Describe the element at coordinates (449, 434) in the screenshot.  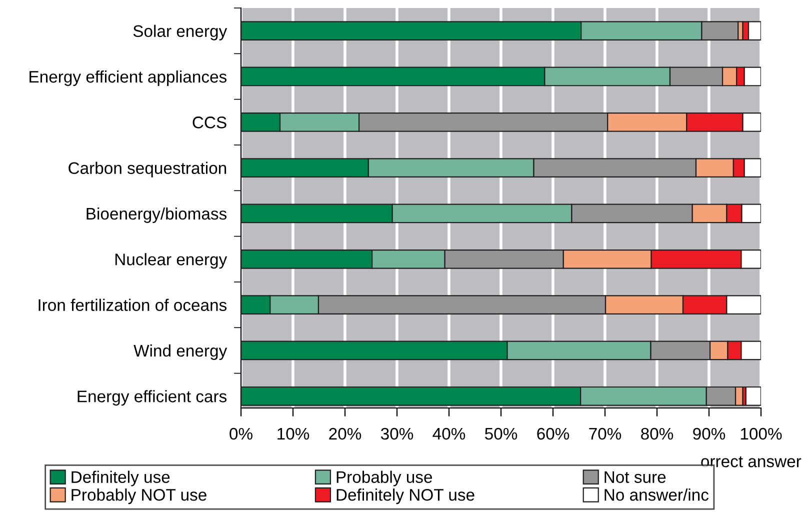
I see `x-tick-label: 40%` at that location.